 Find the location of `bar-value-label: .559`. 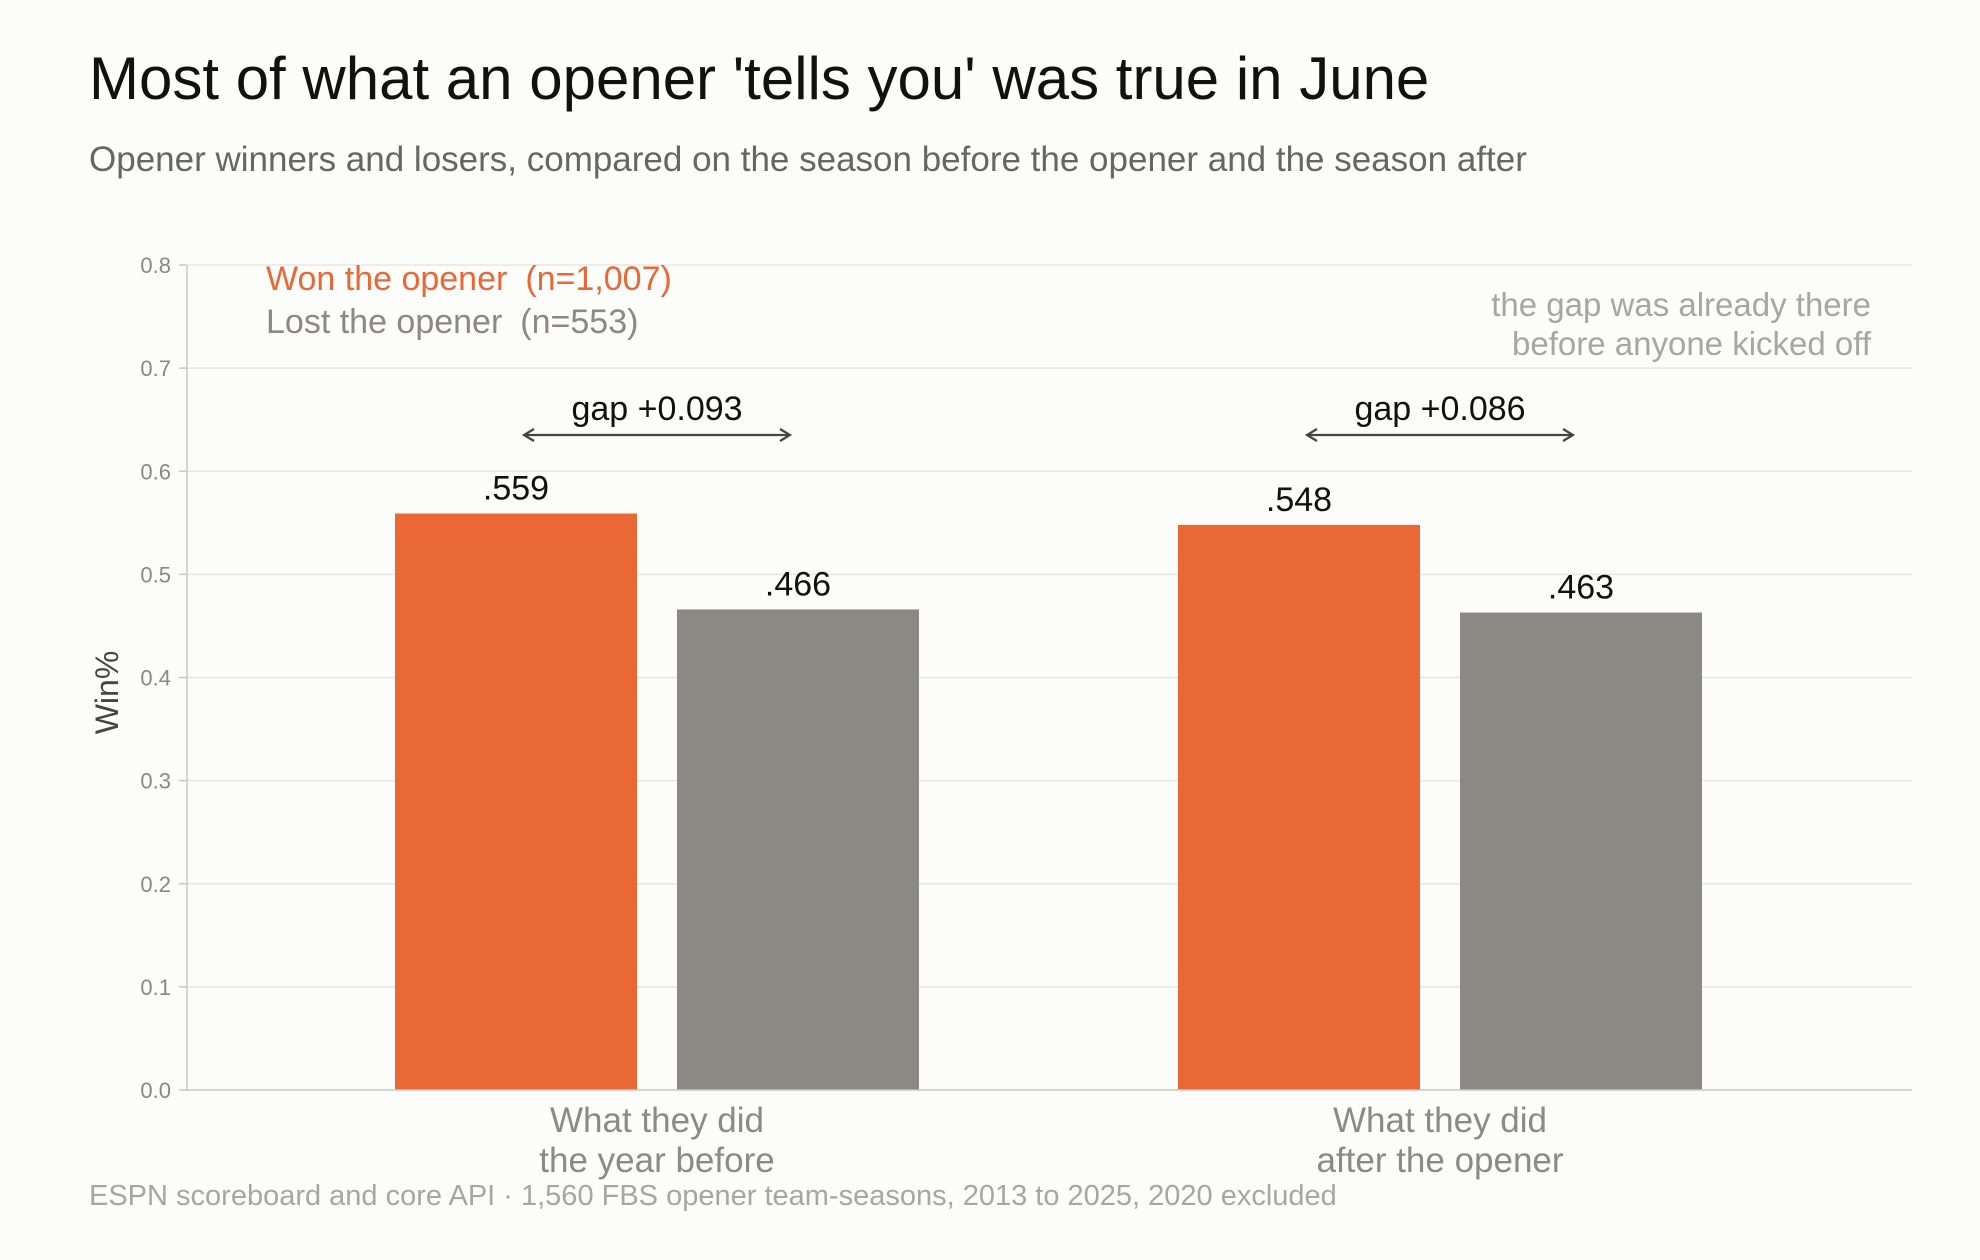

bar-value-label: .559 is located at coordinates (516, 489).